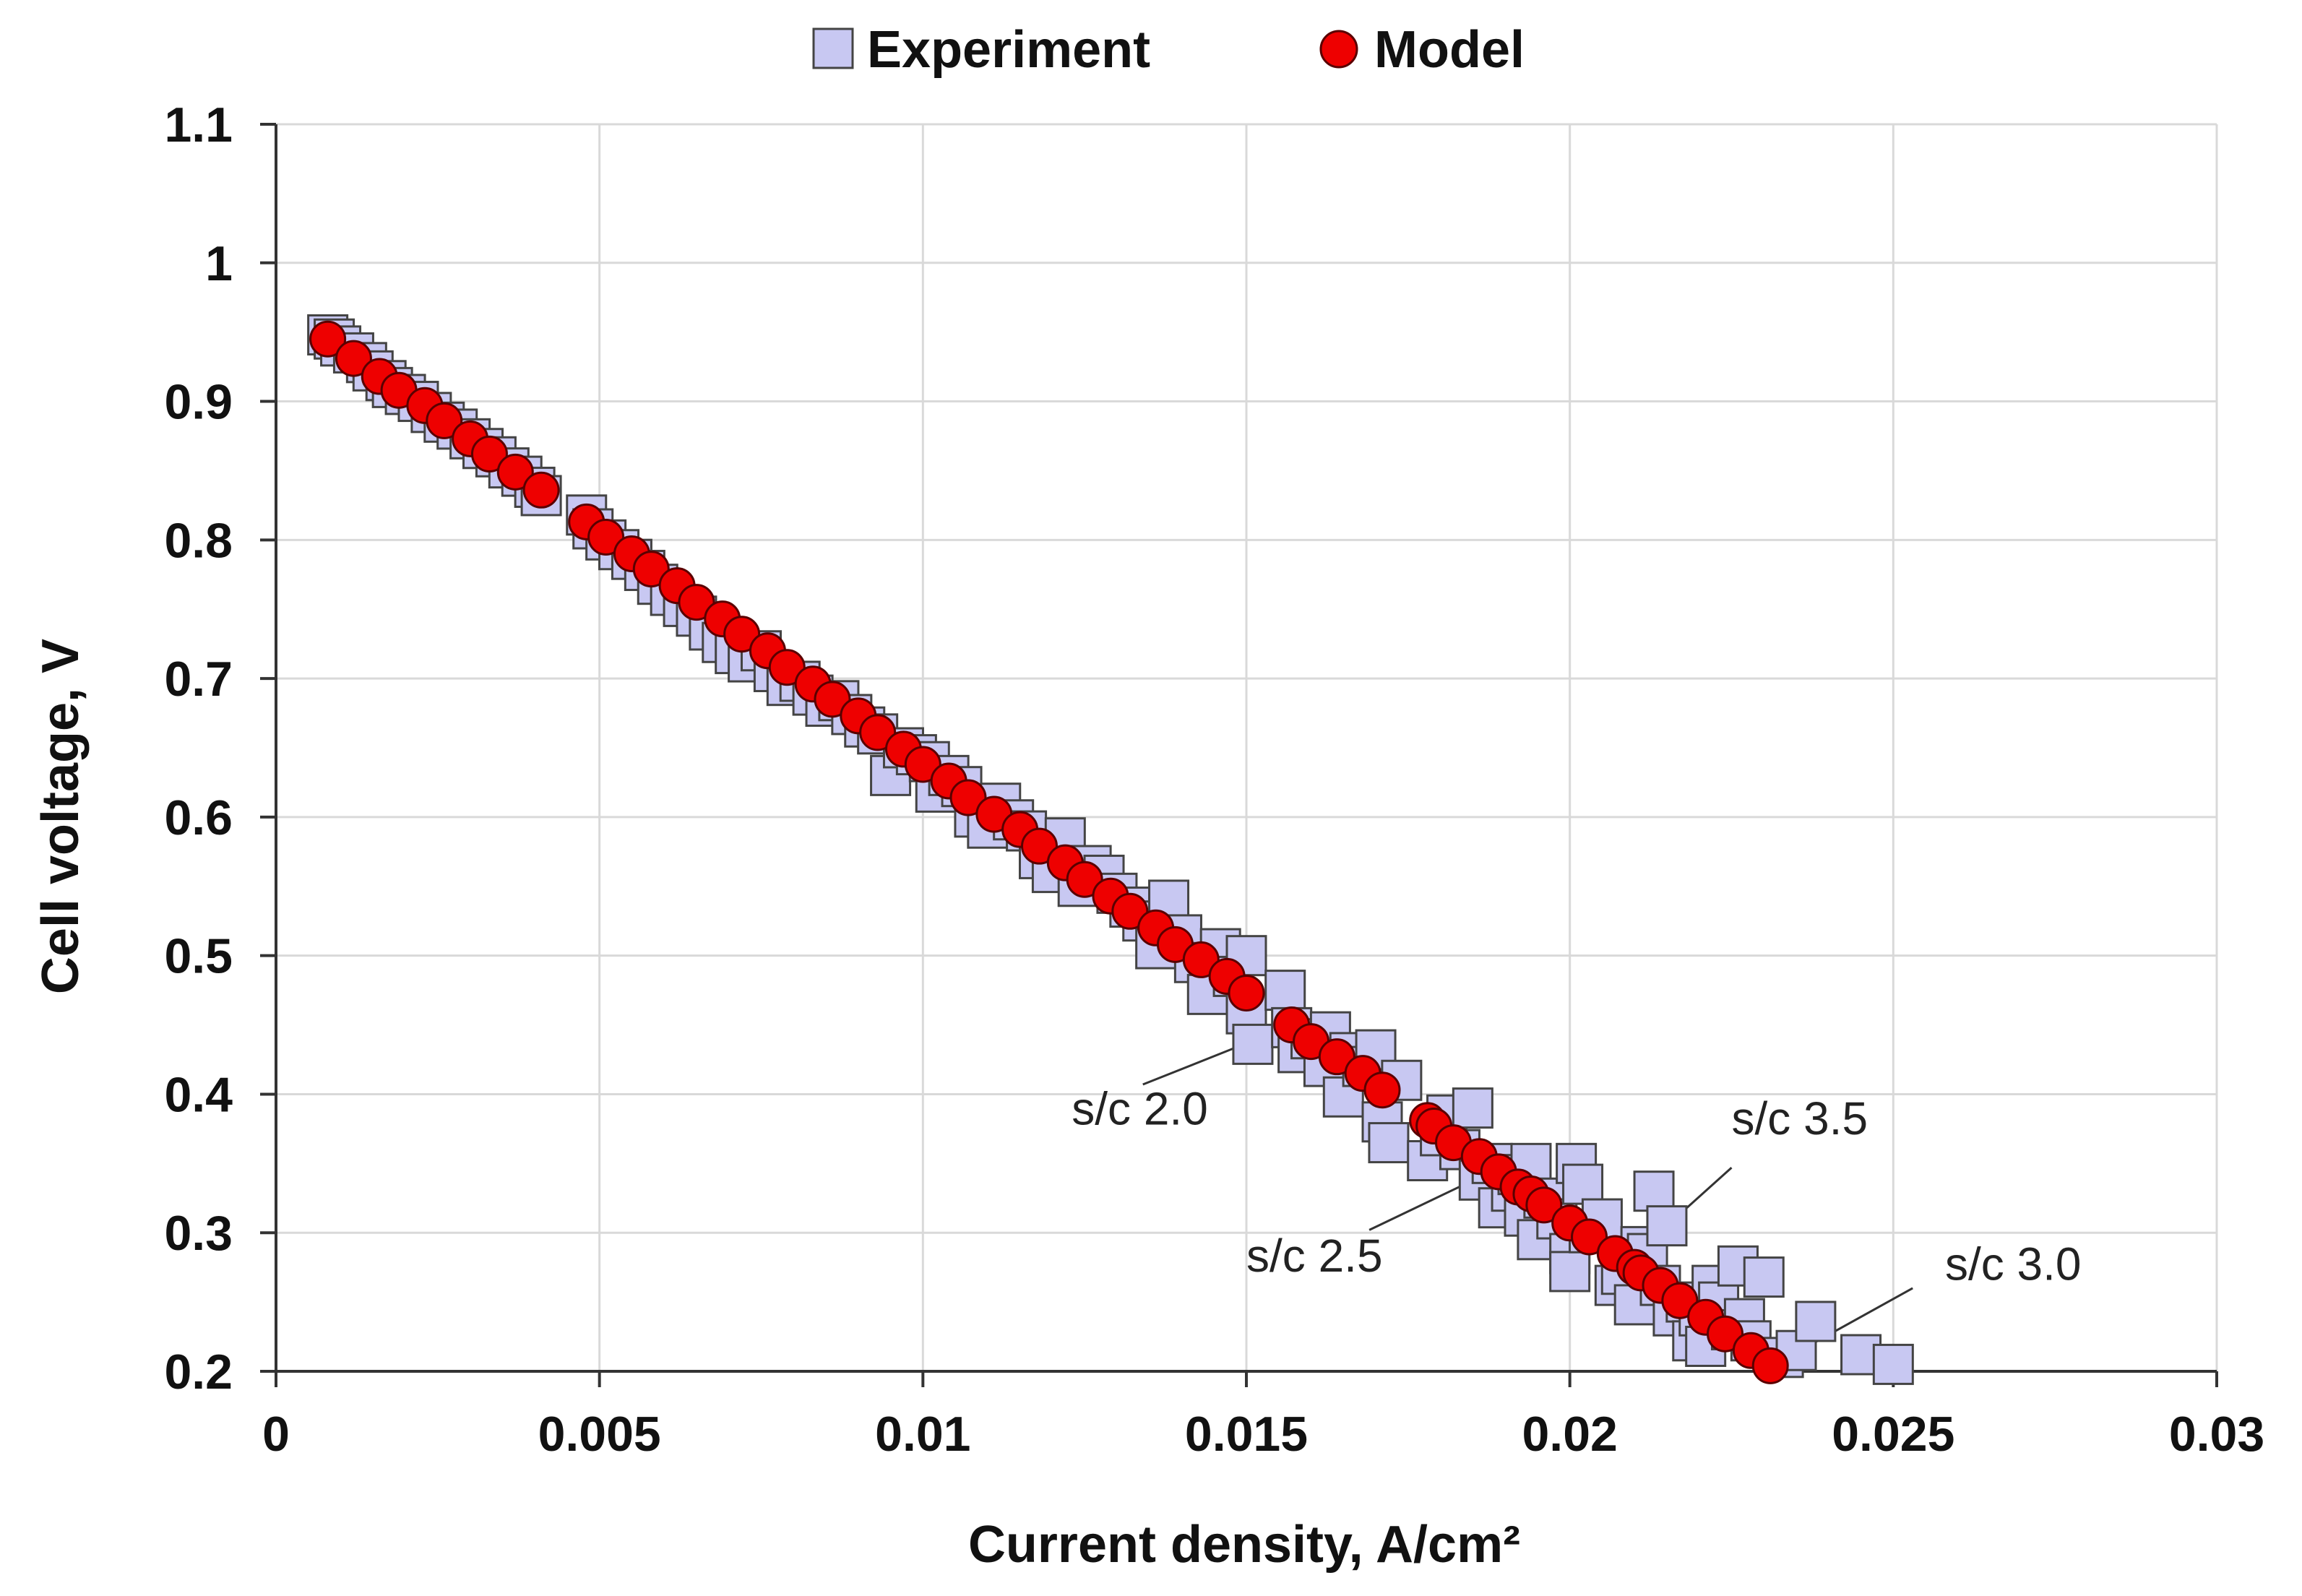 This screenshot has height=1596, width=2302. Describe the element at coordinates (1569, 1434) in the screenshot. I see `x-tick-label: 0.02` at that location.